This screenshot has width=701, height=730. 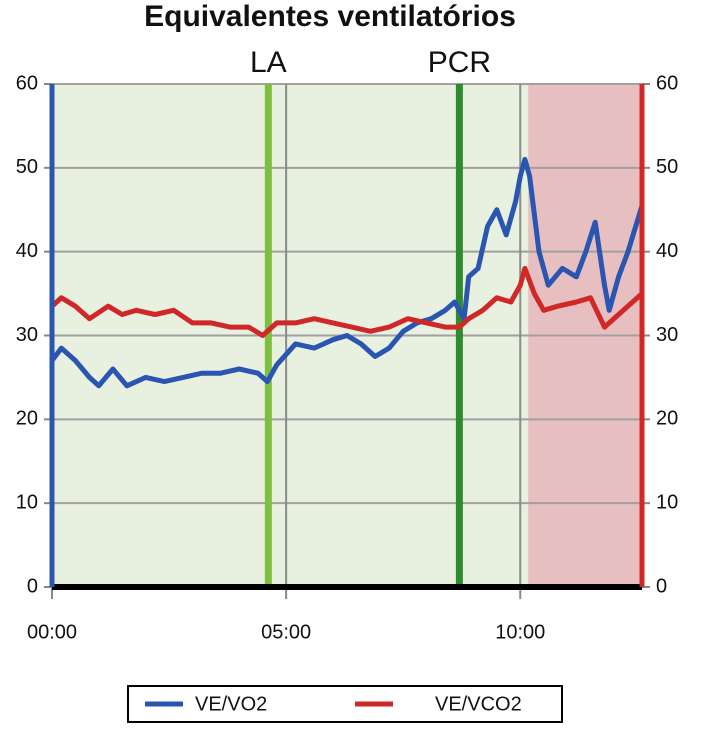 I want to click on y-tick-label: 50, so click(x=27, y=167).